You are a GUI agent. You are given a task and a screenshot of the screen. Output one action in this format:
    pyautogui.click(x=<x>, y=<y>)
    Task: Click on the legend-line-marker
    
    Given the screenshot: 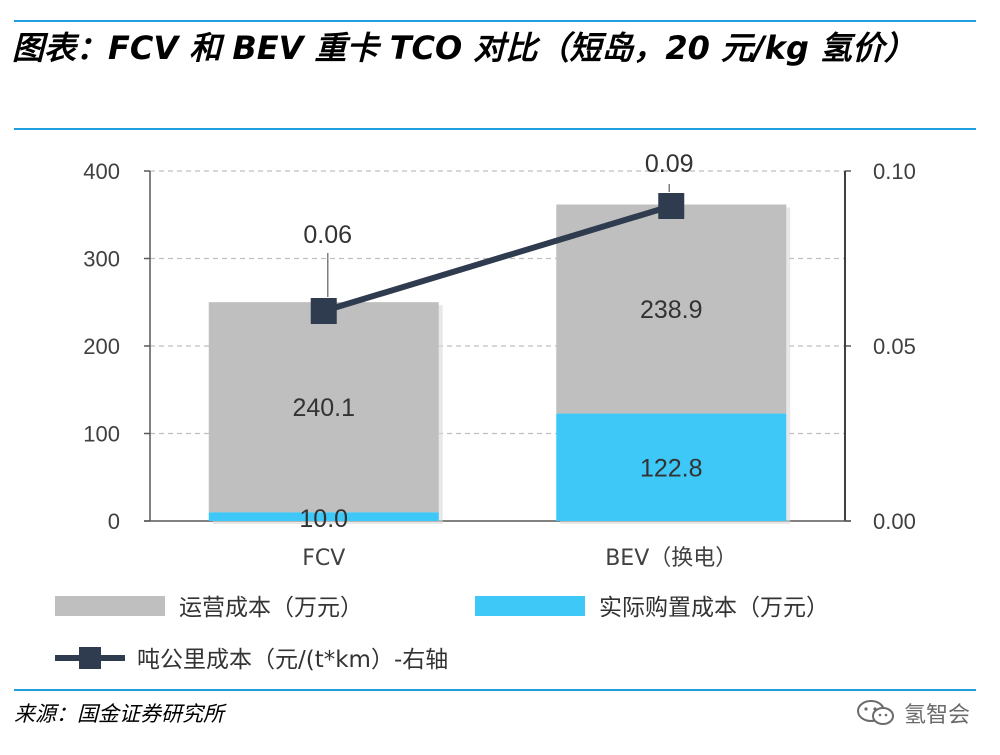 What is the action you would take?
    pyautogui.click(x=90, y=658)
    